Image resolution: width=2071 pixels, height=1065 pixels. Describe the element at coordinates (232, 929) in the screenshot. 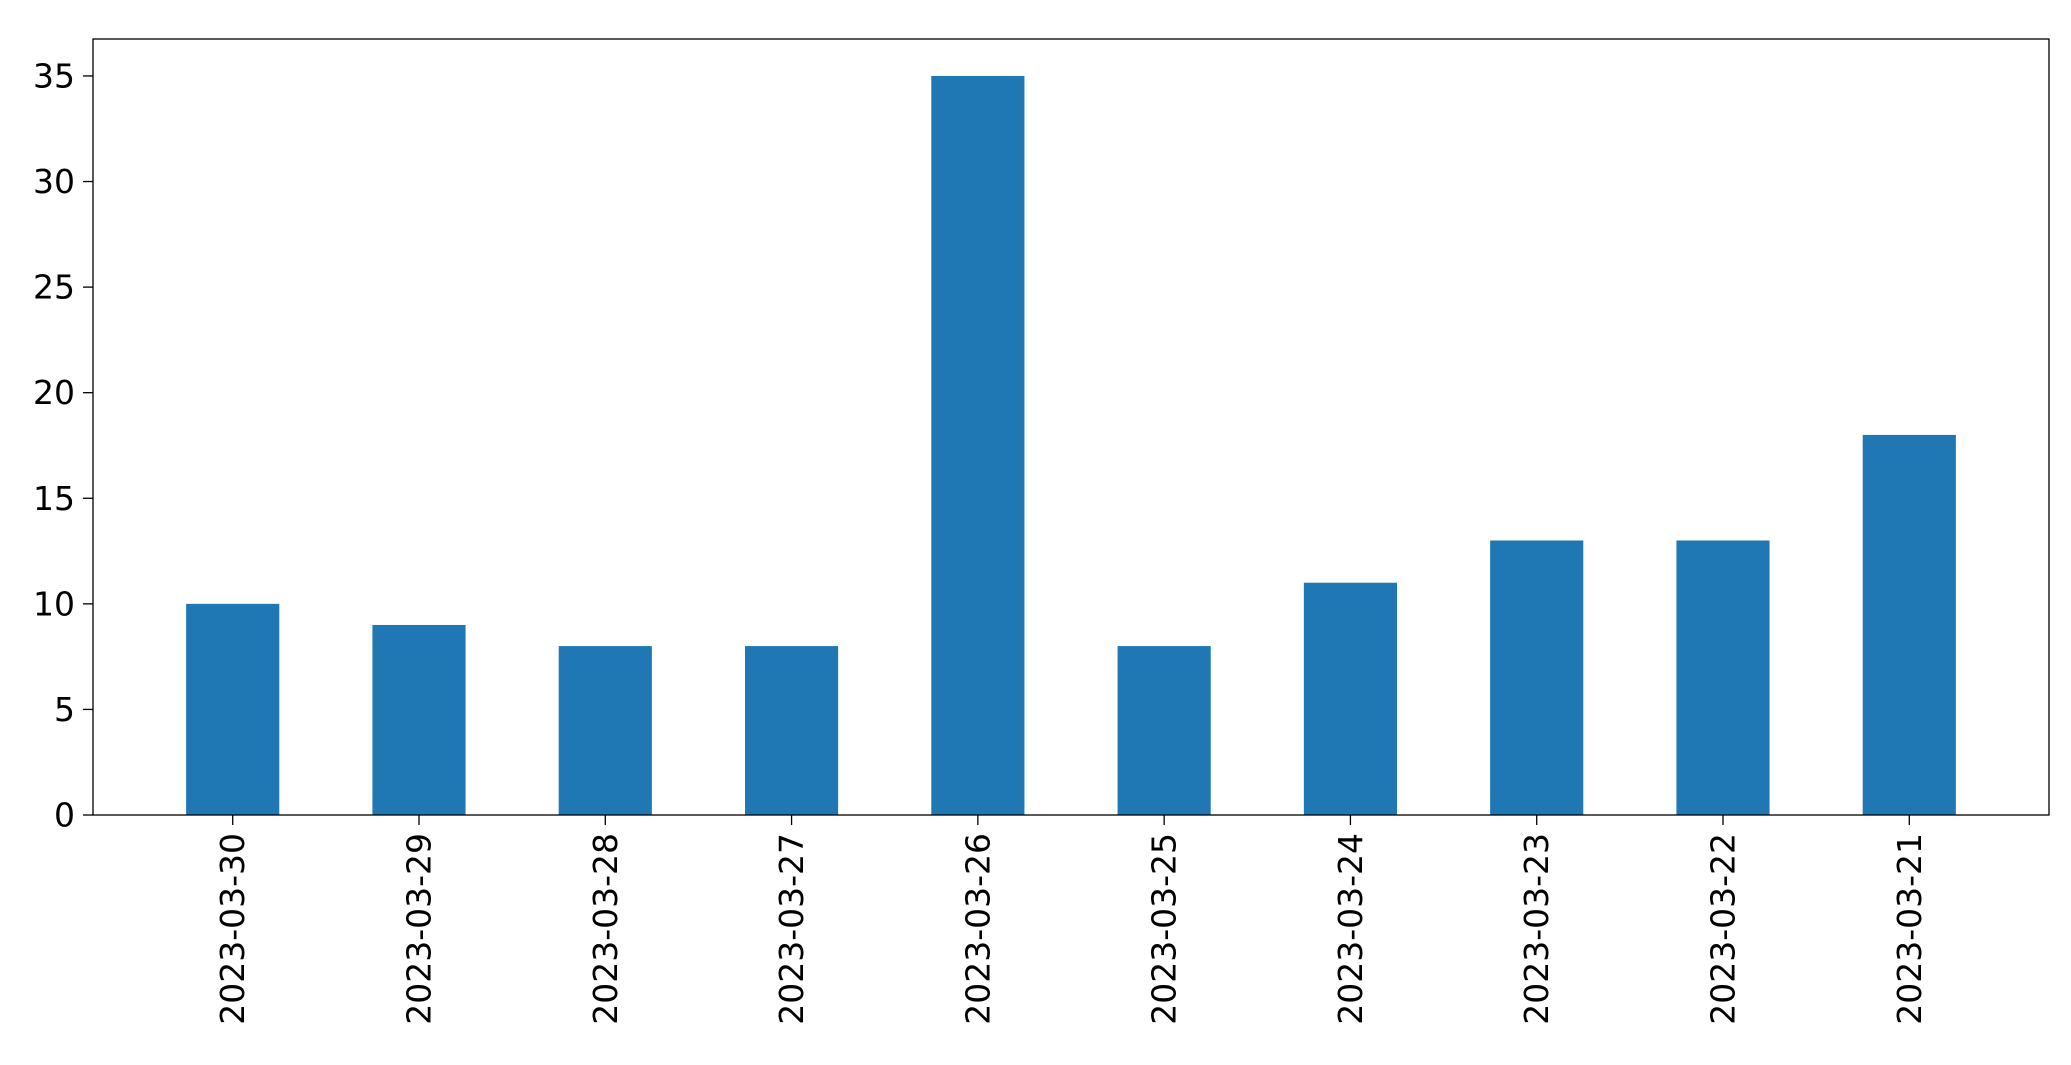

I see `x-tick-label: 2023-03-30` at that location.